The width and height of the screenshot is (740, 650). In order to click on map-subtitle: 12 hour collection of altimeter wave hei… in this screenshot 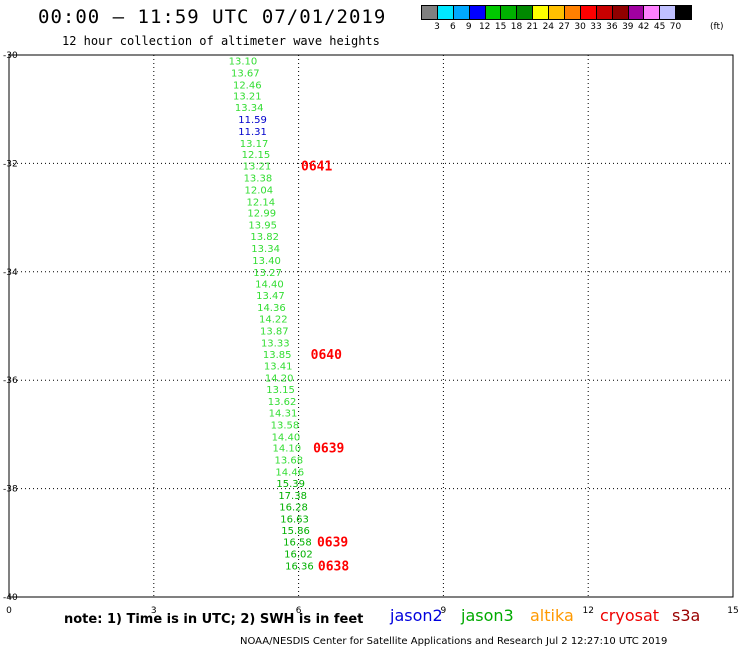, I will do `click(221, 41)`.